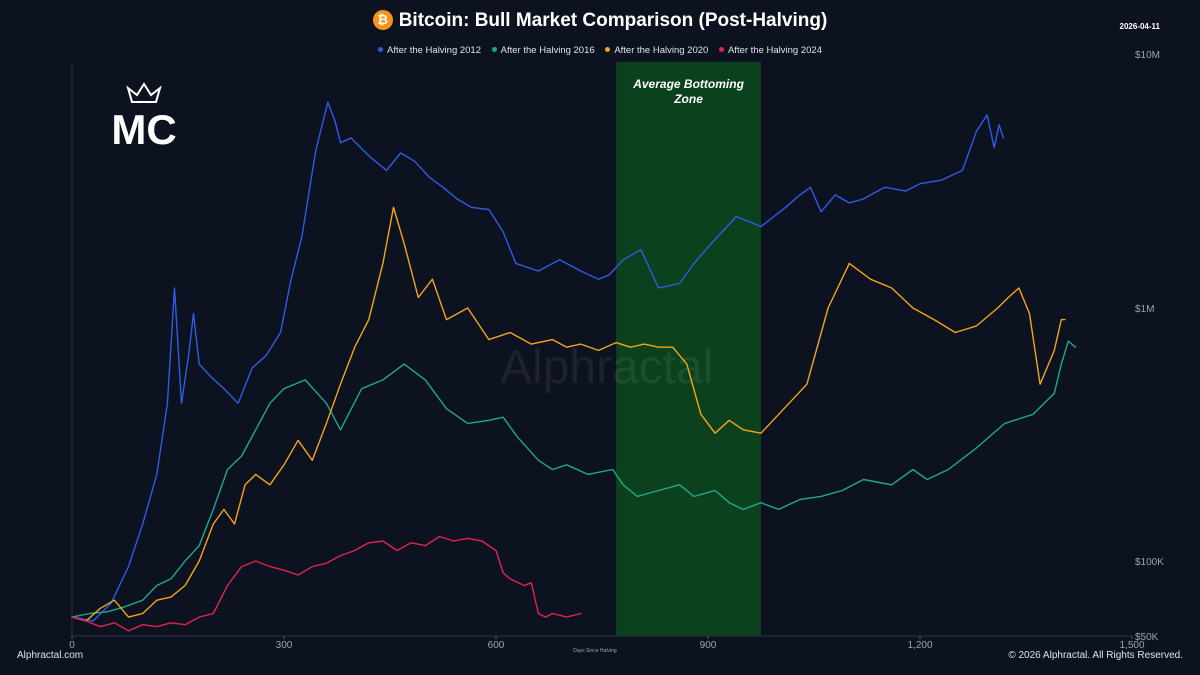 The height and width of the screenshot is (675, 1200). I want to click on x-axis-label: Days Since Halving, so click(595, 651).